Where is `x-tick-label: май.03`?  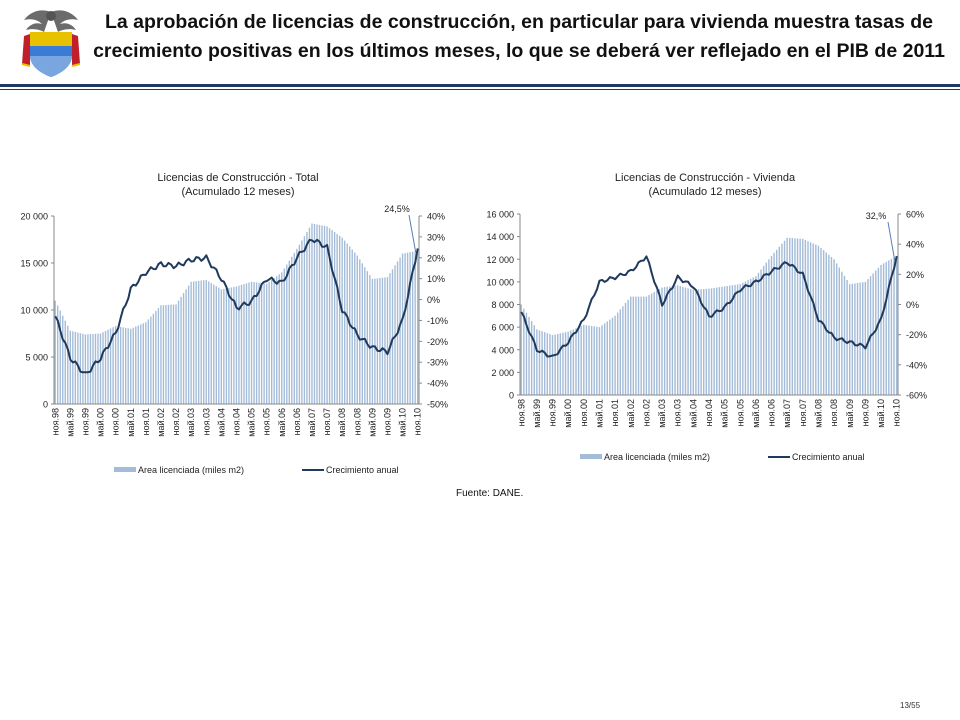
x-tick-label: май.03 is located at coordinates (191, 422).